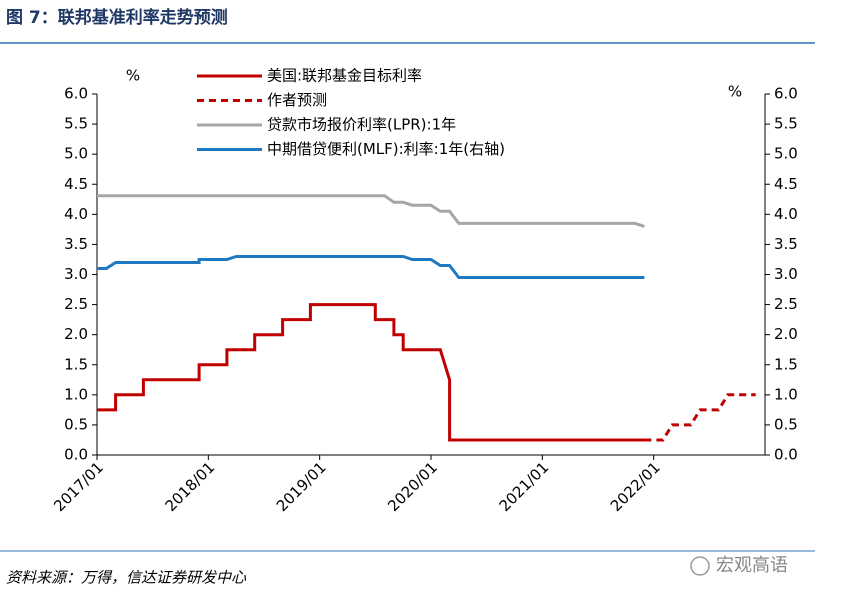 This screenshot has height=599, width=842. Describe the element at coordinates (786, 154) in the screenshot. I see `y2-tick-label: 5.0` at that location.